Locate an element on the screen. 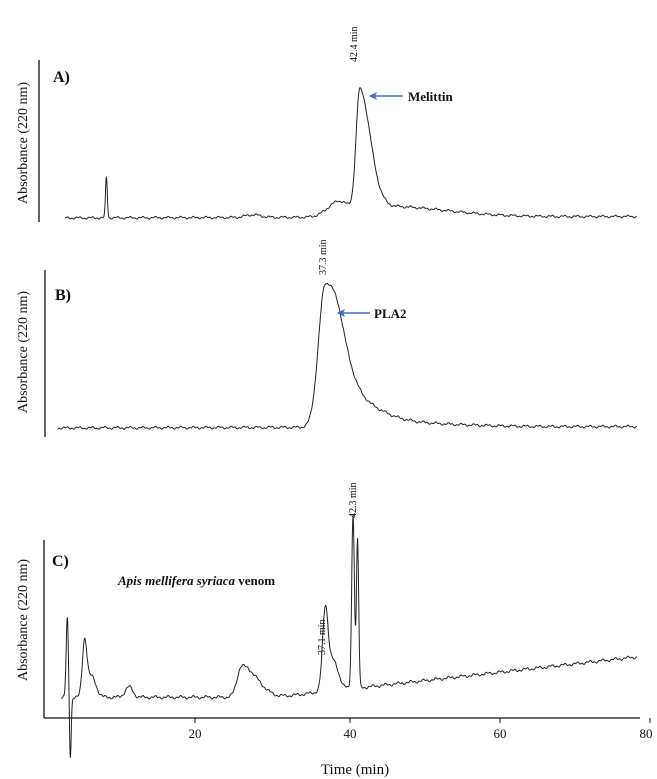 The width and height of the screenshot is (657, 779). panel-c-label: C) is located at coordinates (60, 561).